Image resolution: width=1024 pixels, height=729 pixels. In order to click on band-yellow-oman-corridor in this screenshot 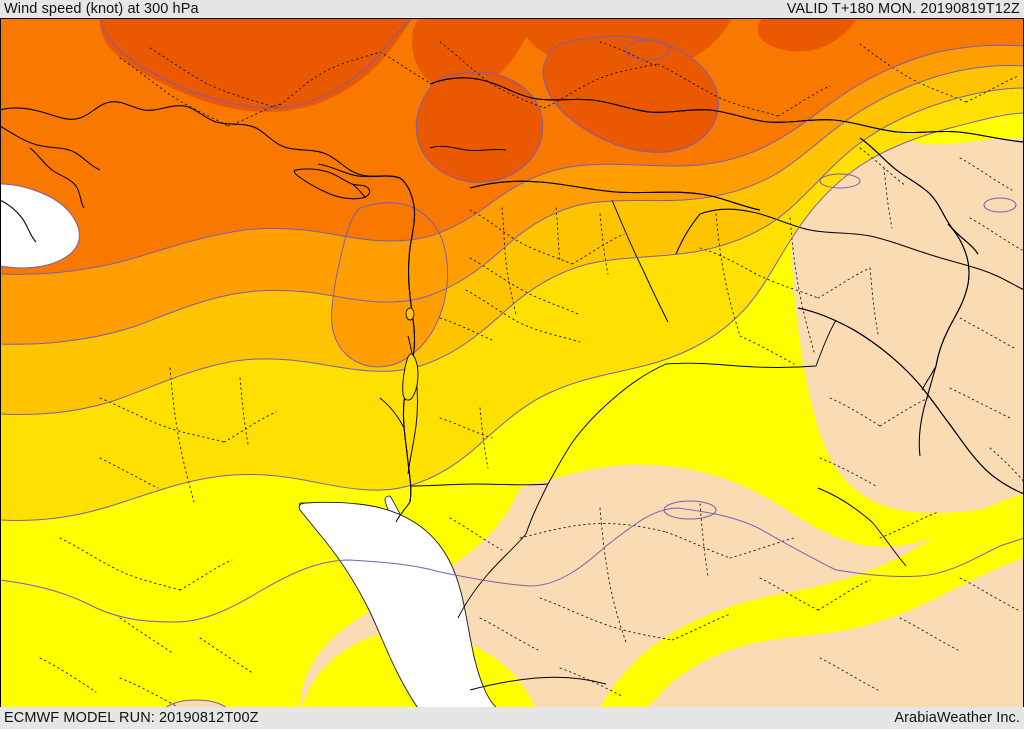, I will do `click(811, 602)`.